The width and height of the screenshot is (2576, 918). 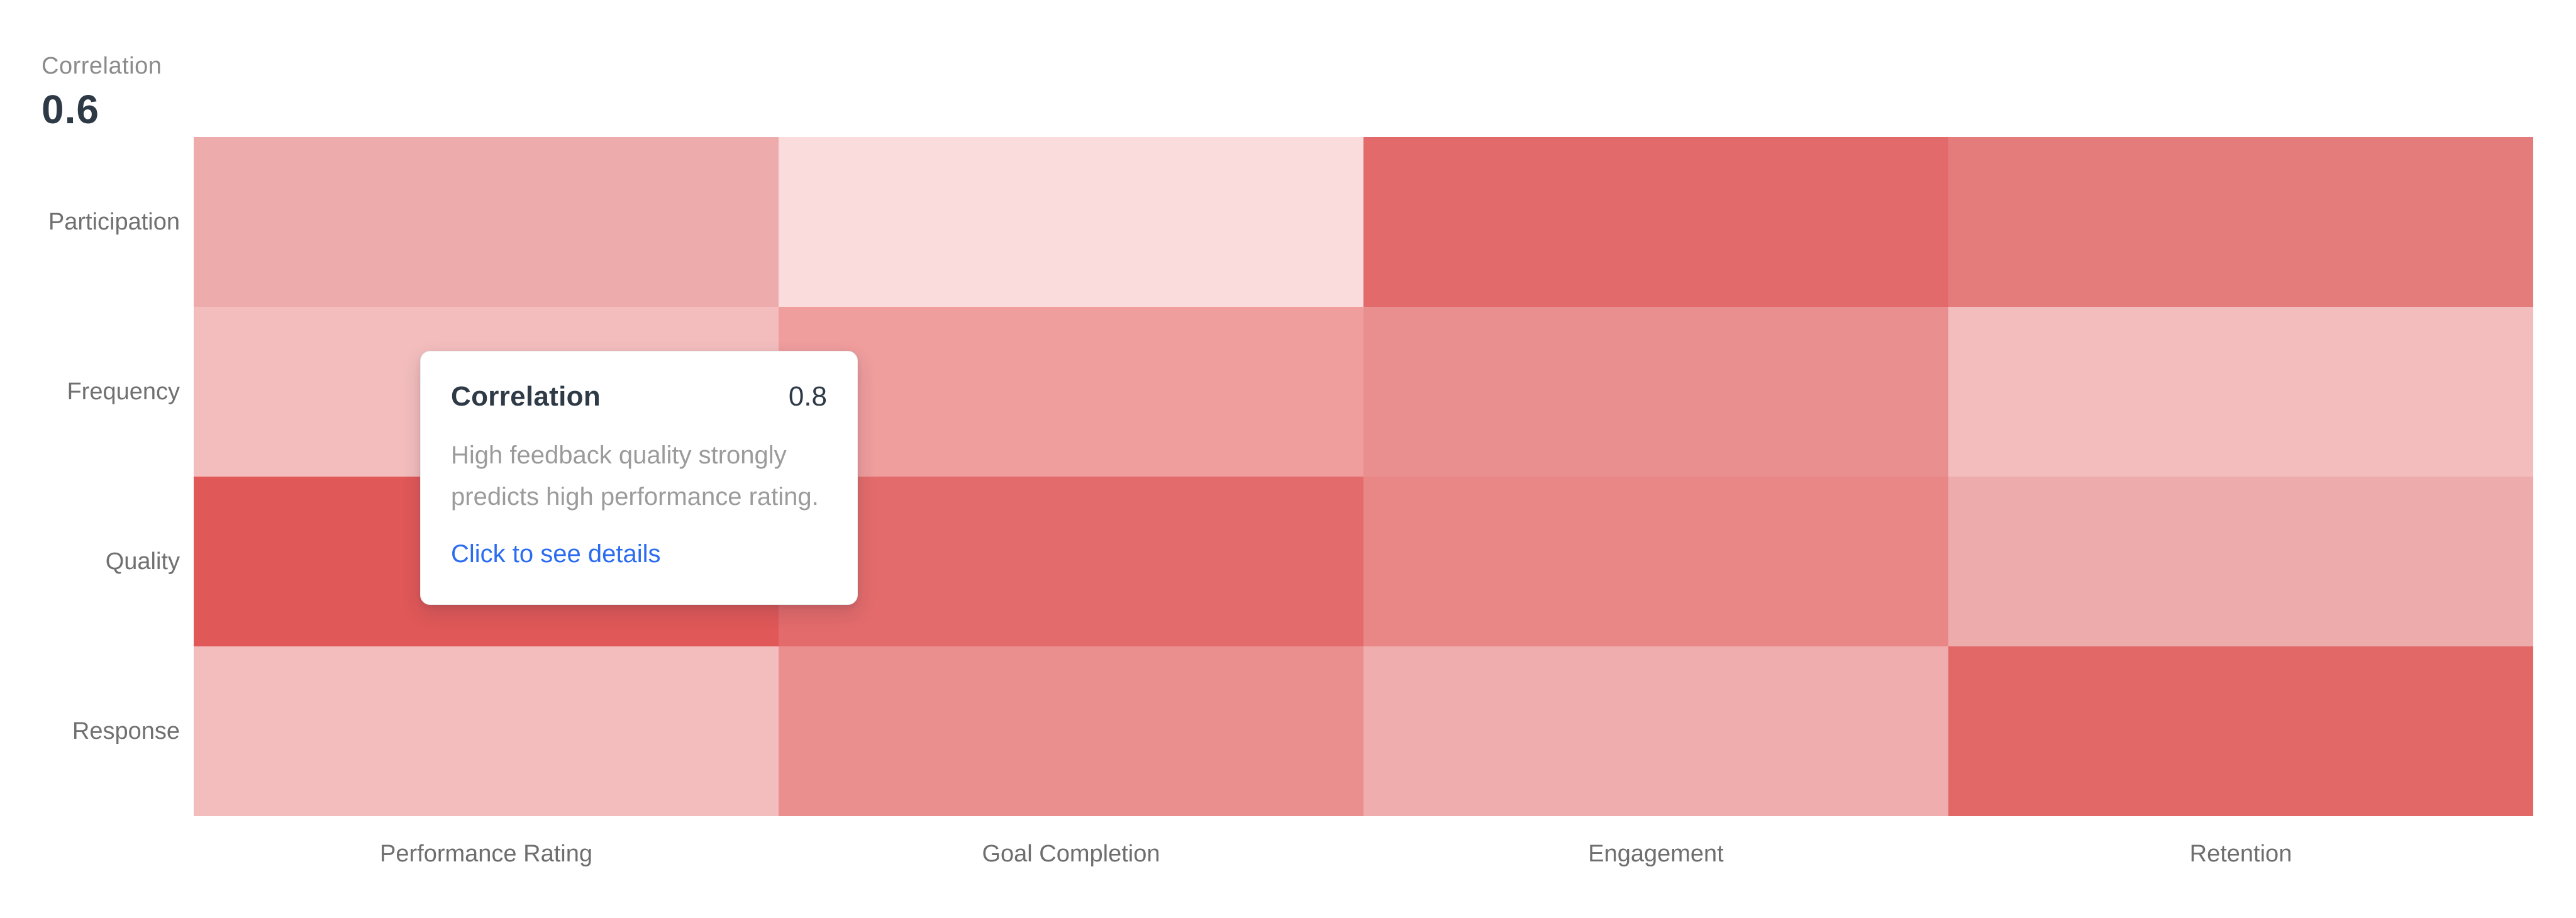 I want to click on column-label-performance-rating: Performance Rating, so click(x=486, y=853).